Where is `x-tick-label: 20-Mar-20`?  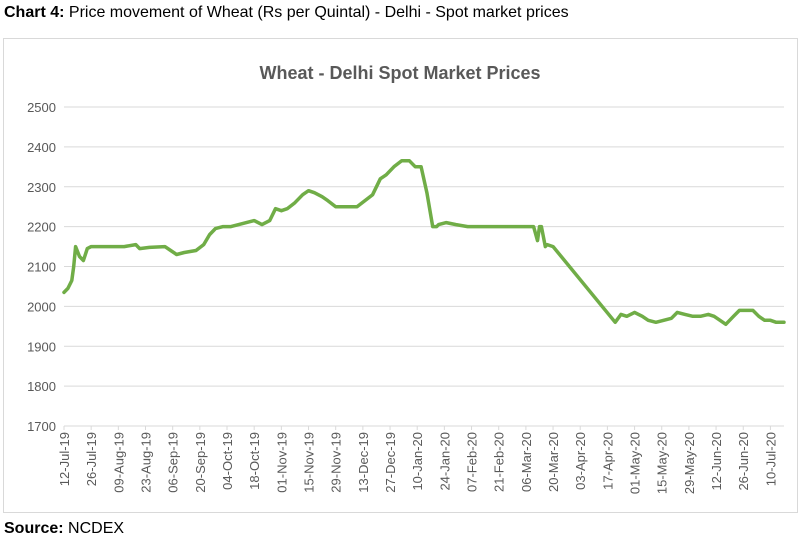
x-tick-label: 20-Mar-20 is located at coordinates (553, 462).